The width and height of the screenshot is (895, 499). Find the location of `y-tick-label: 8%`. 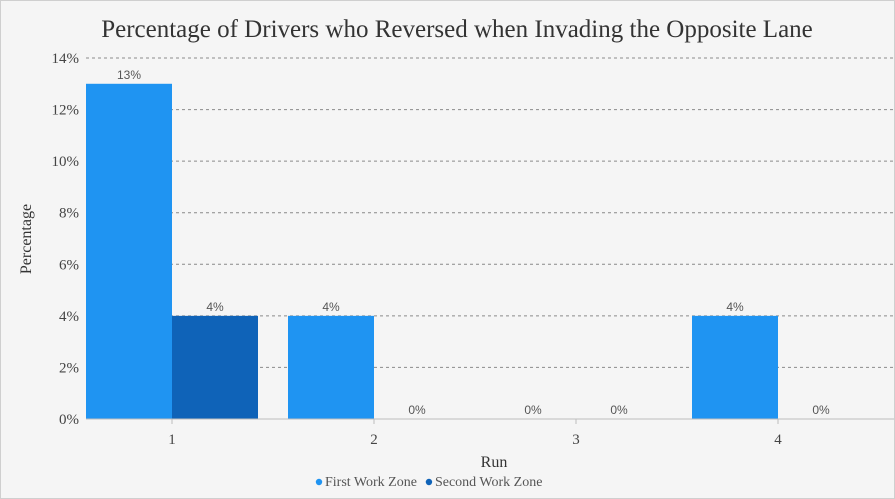

y-tick-label: 8% is located at coordinates (69, 214).